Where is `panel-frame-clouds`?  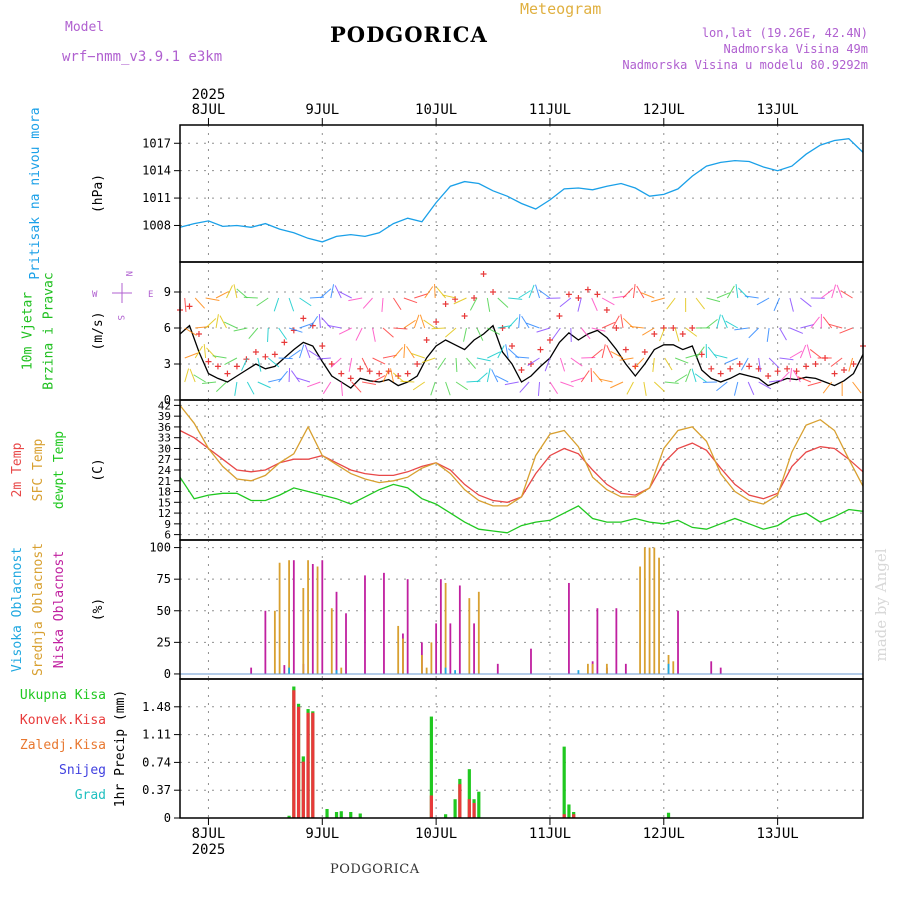
panel-frame-clouds is located at coordinates (521, 609).